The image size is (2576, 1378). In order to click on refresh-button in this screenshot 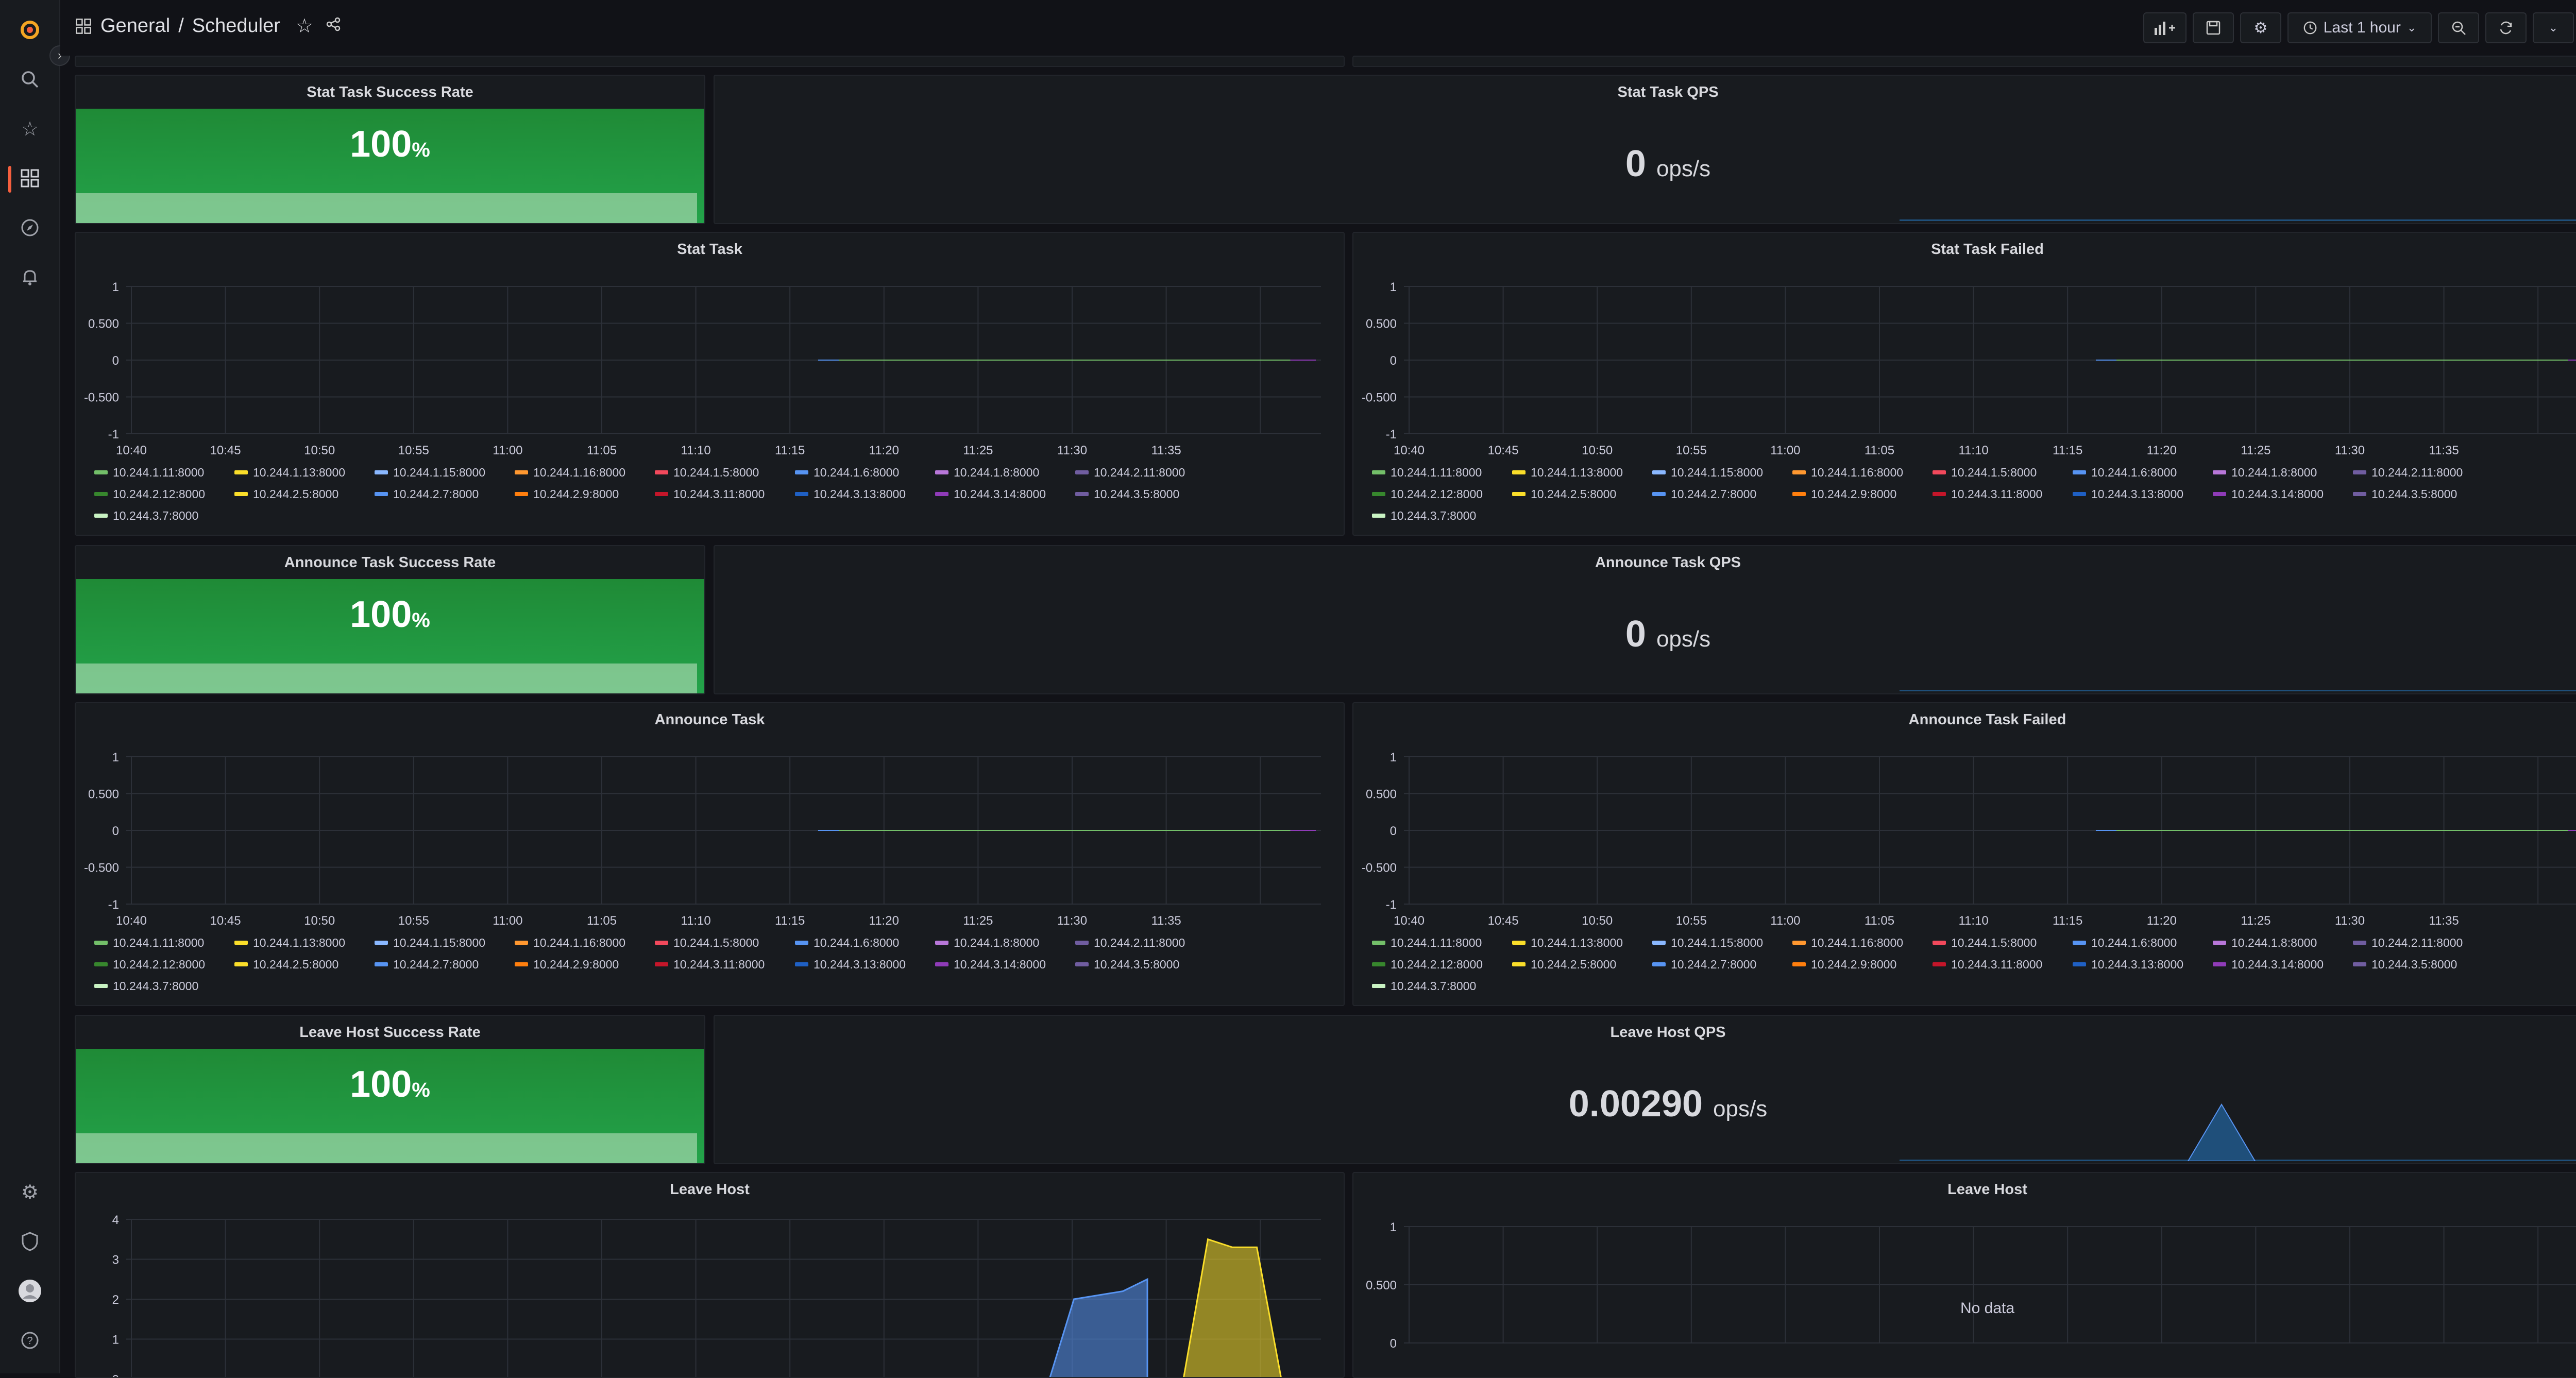, I will do `click(2506, 27)`.